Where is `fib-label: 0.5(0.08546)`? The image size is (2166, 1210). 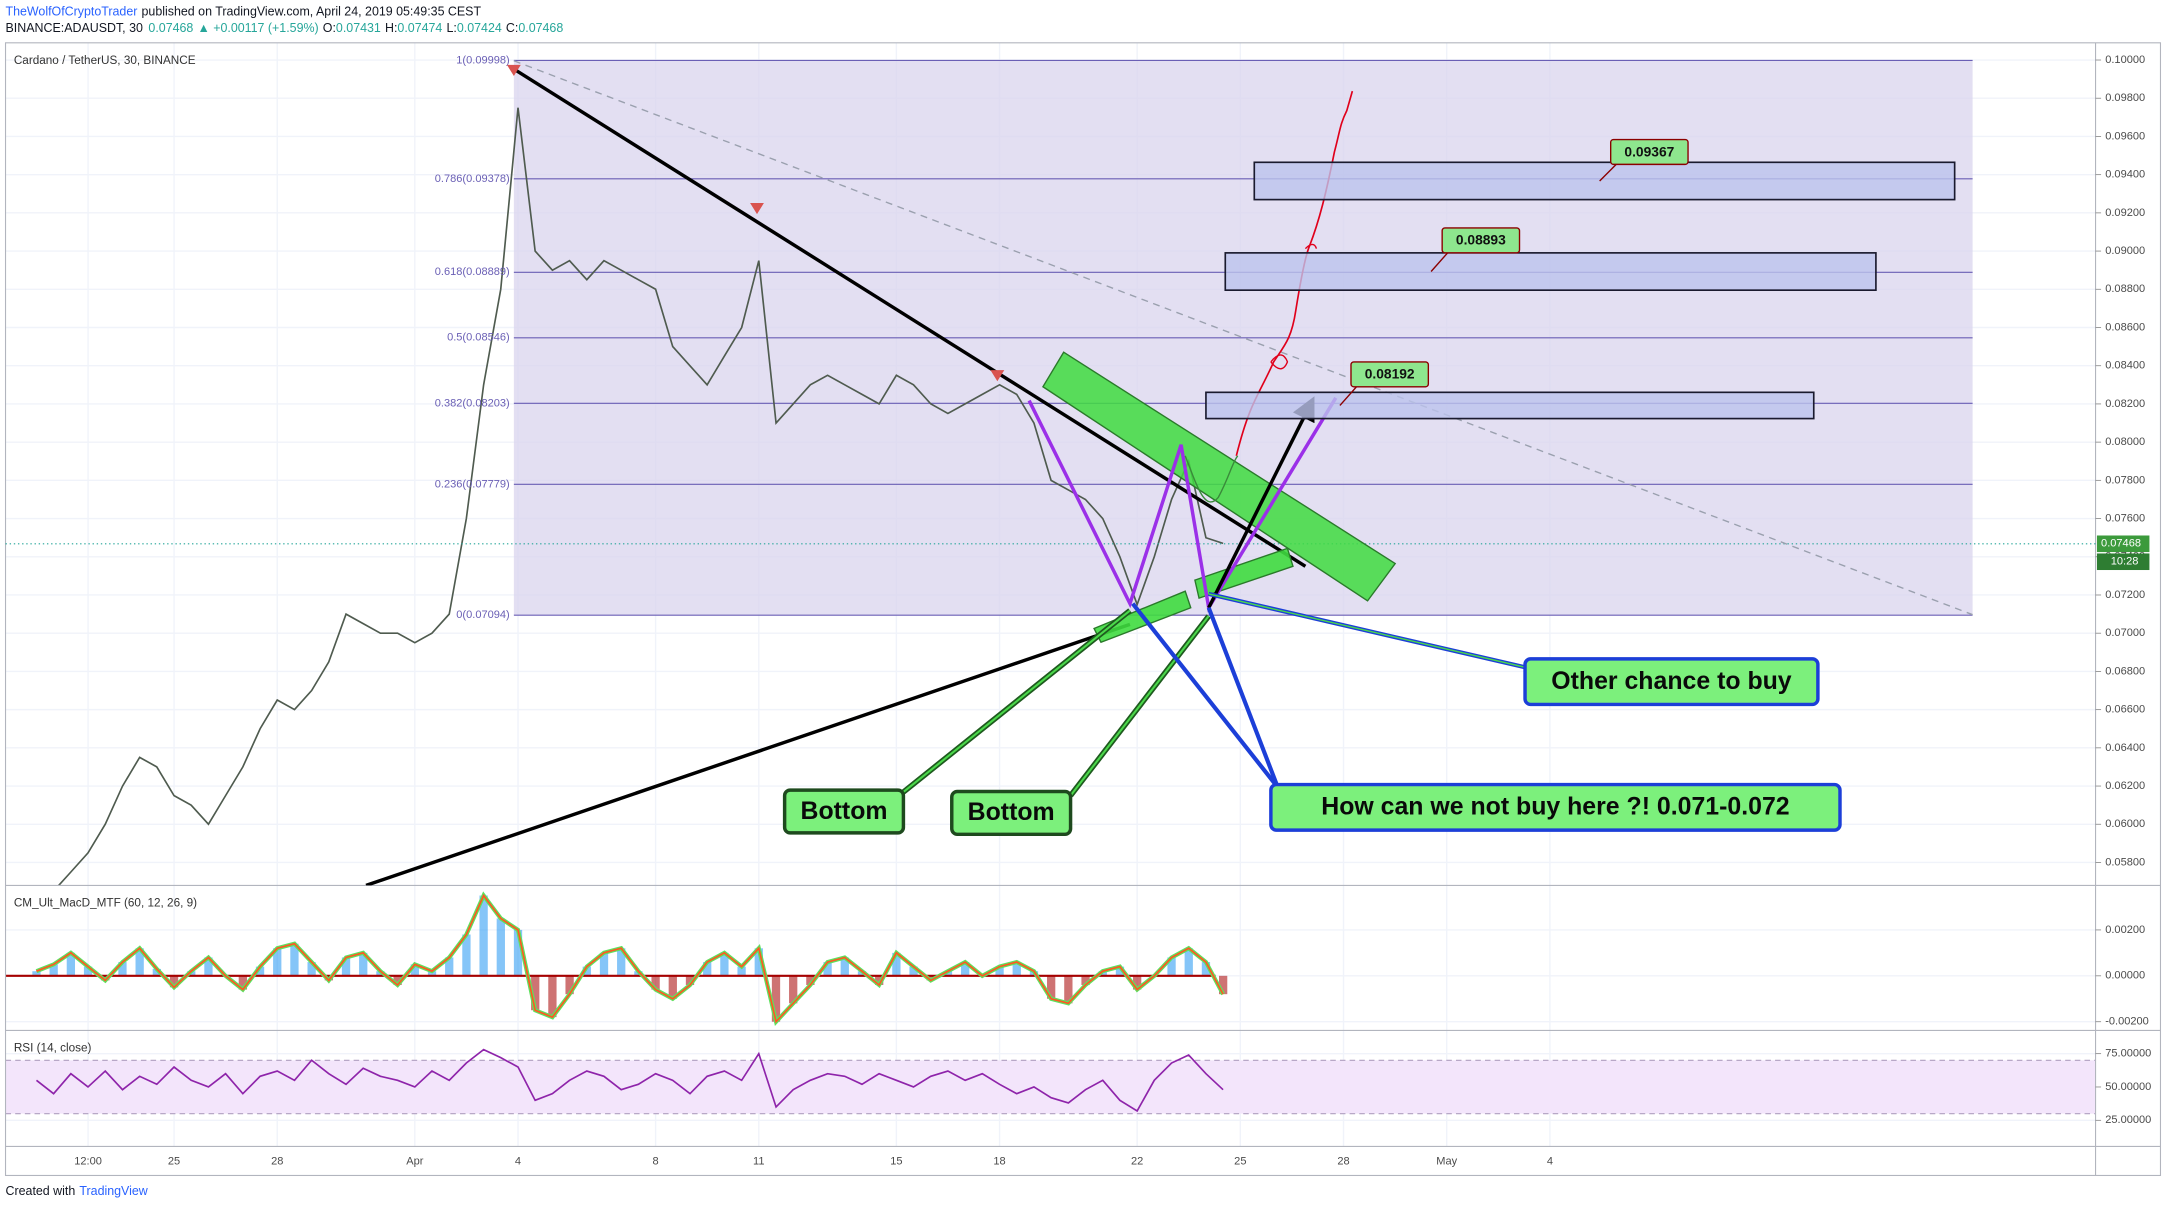
fib-label: 0.5(0.08546) is located at coordinates (478, 338).